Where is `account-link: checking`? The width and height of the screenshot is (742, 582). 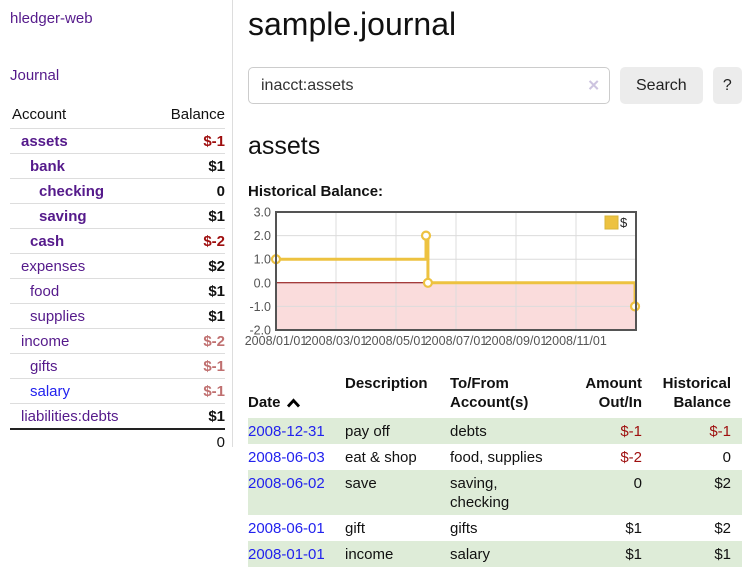
account-link: checking is located at coordinates (72, 191).